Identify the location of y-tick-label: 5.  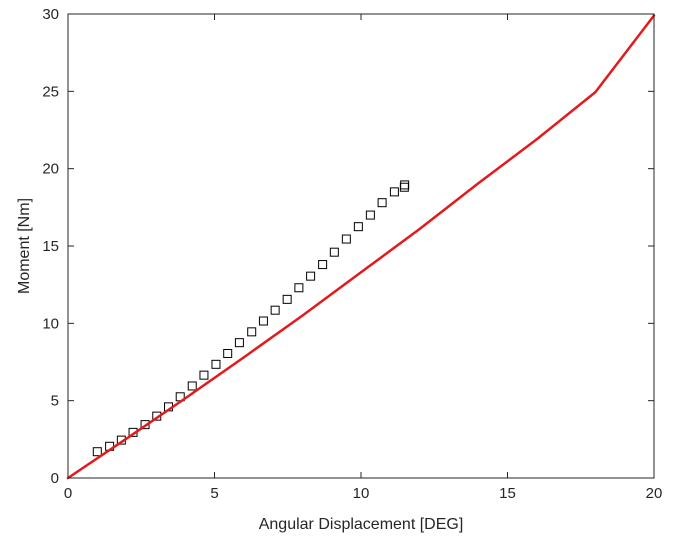
(55, 401).